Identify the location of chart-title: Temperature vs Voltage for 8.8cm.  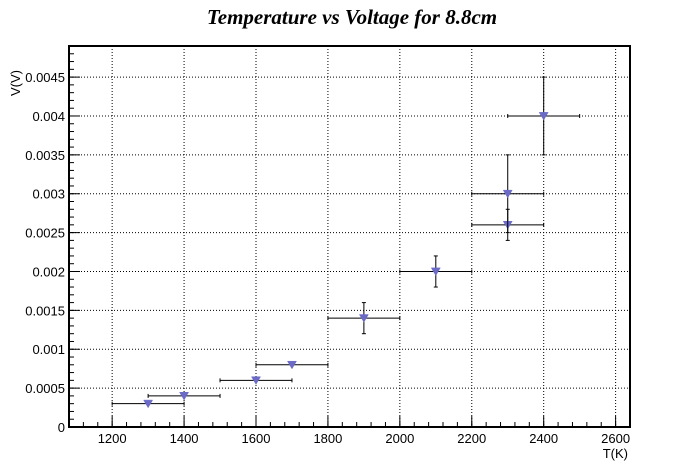
(352, 17).